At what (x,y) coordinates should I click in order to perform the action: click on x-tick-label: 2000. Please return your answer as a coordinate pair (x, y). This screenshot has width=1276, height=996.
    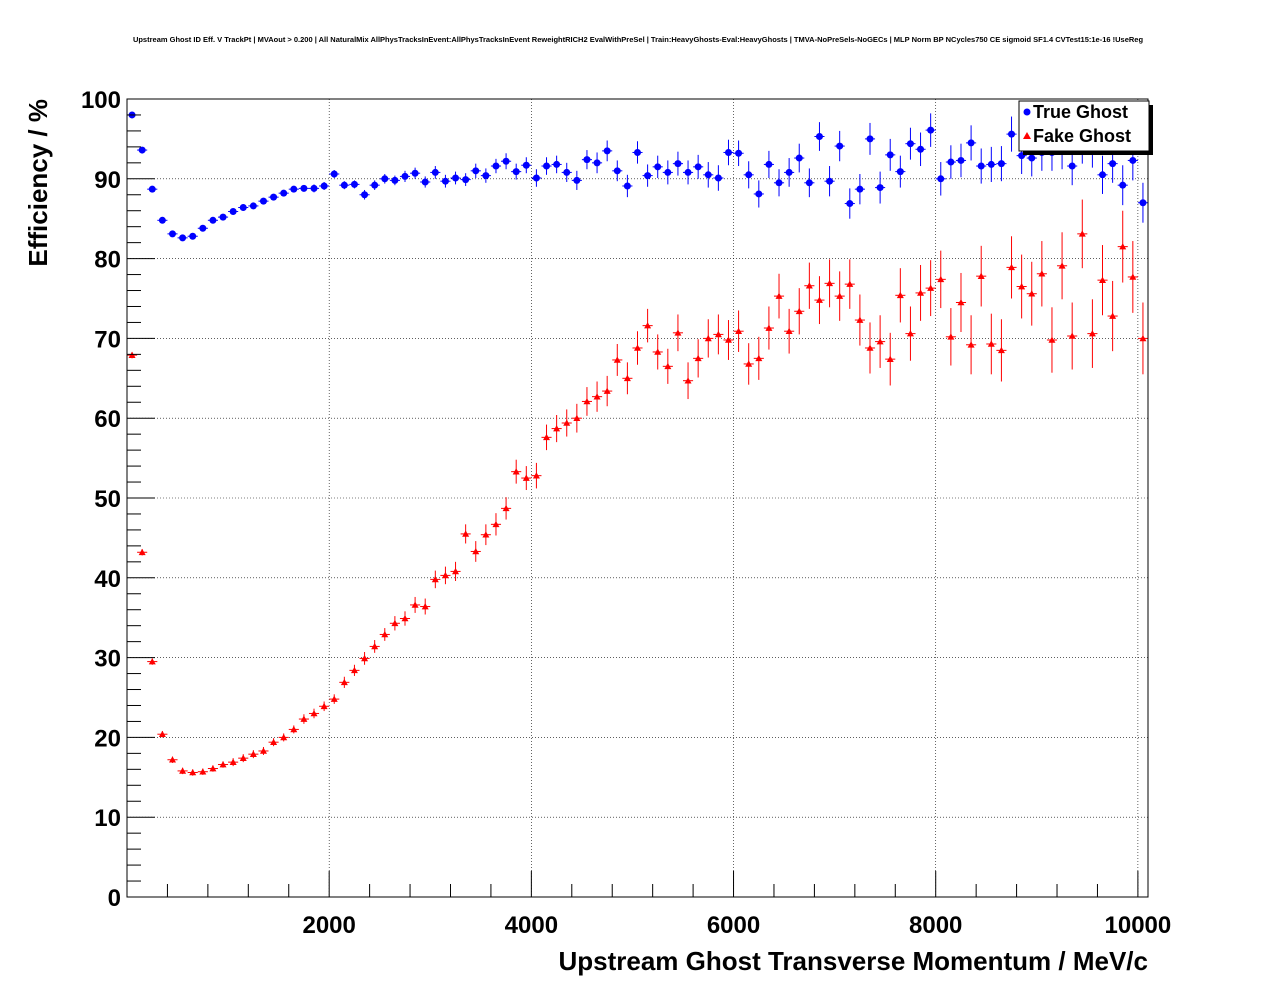
    Looking at the image, I should click on (328, 925).